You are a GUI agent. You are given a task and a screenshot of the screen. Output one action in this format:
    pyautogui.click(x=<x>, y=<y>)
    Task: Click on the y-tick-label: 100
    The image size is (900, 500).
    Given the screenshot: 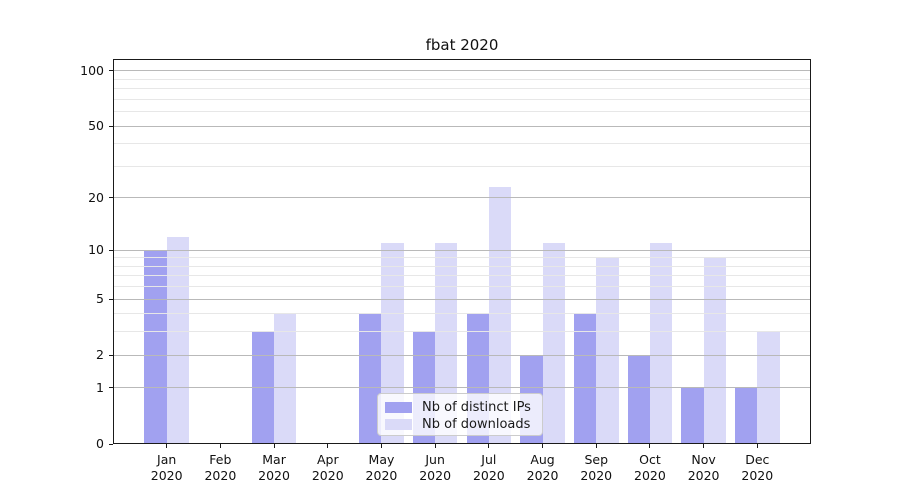 What is the action you would take?
    pyautogui.click(x=92, y=70)
    